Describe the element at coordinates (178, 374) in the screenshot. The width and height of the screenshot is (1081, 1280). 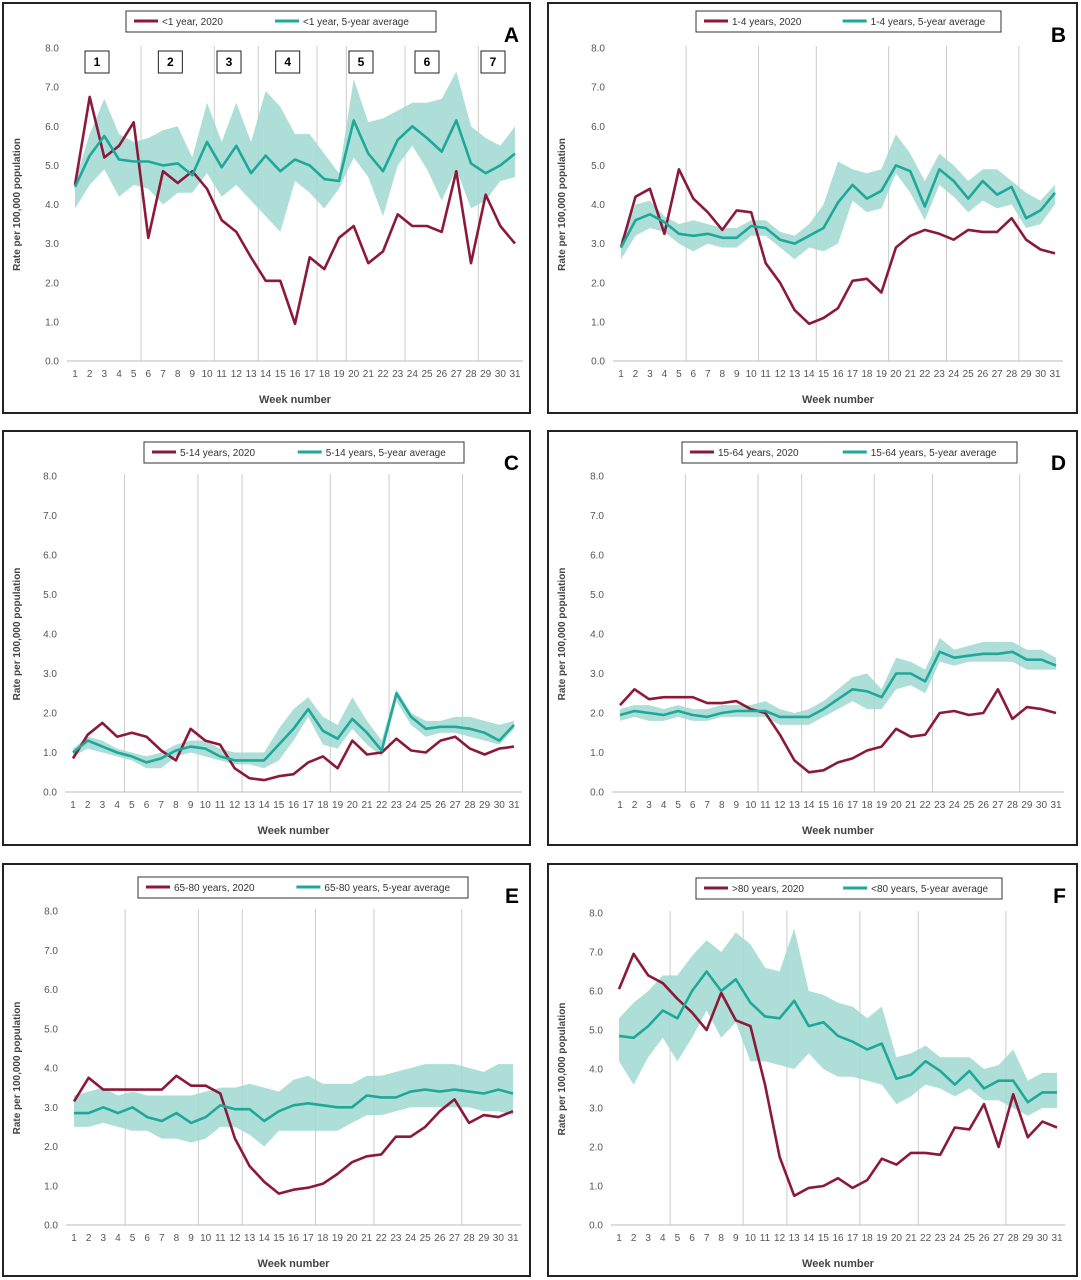
I see `x-tick-label: 8` at that location.